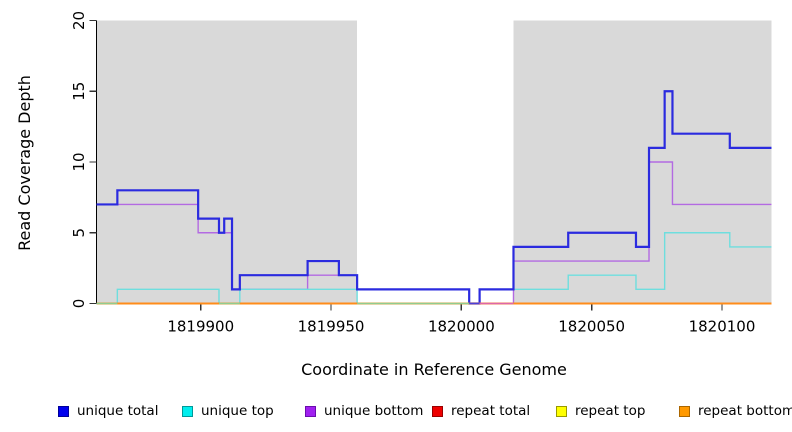  I want to click on legend-item-repeat-bottom: repeat bottom, so click(735, 411).